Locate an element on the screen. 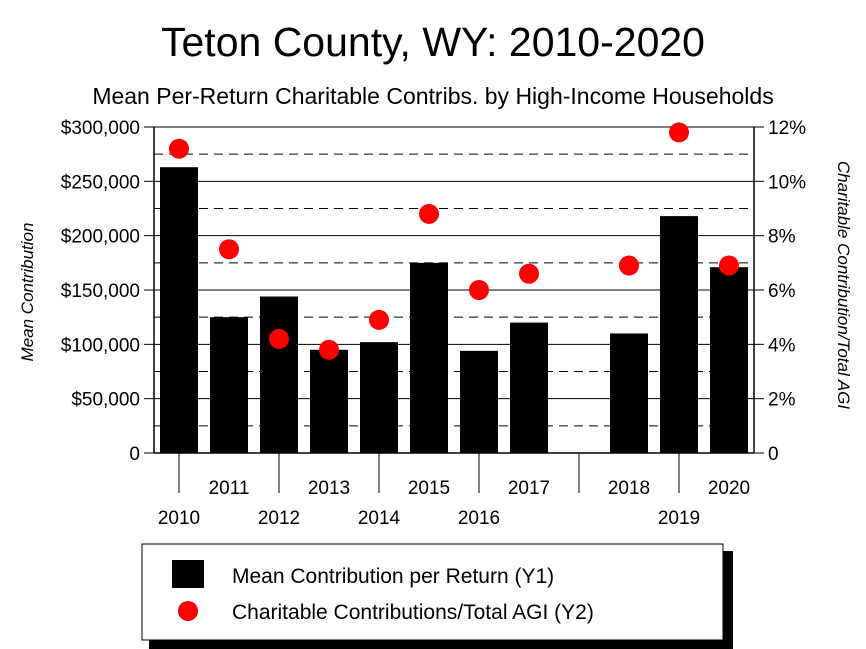 This screenshot has width=866, height=649. x-tick-label: 2013 is located at coordinates (329, 488).